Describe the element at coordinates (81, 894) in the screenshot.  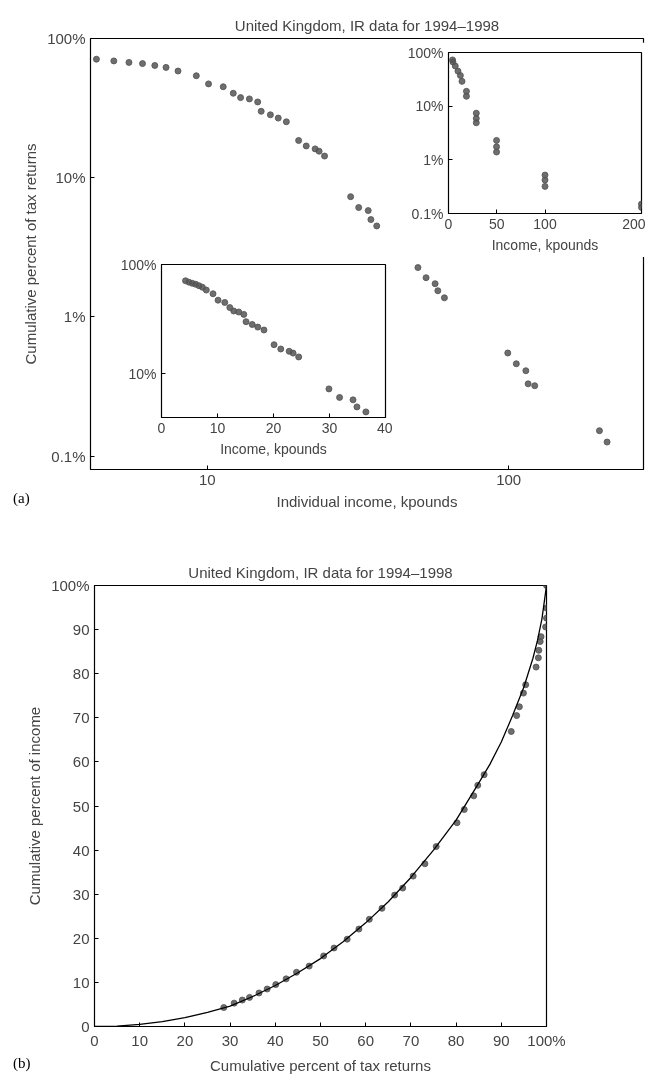
I see `y-tick-label: 30` at that location.